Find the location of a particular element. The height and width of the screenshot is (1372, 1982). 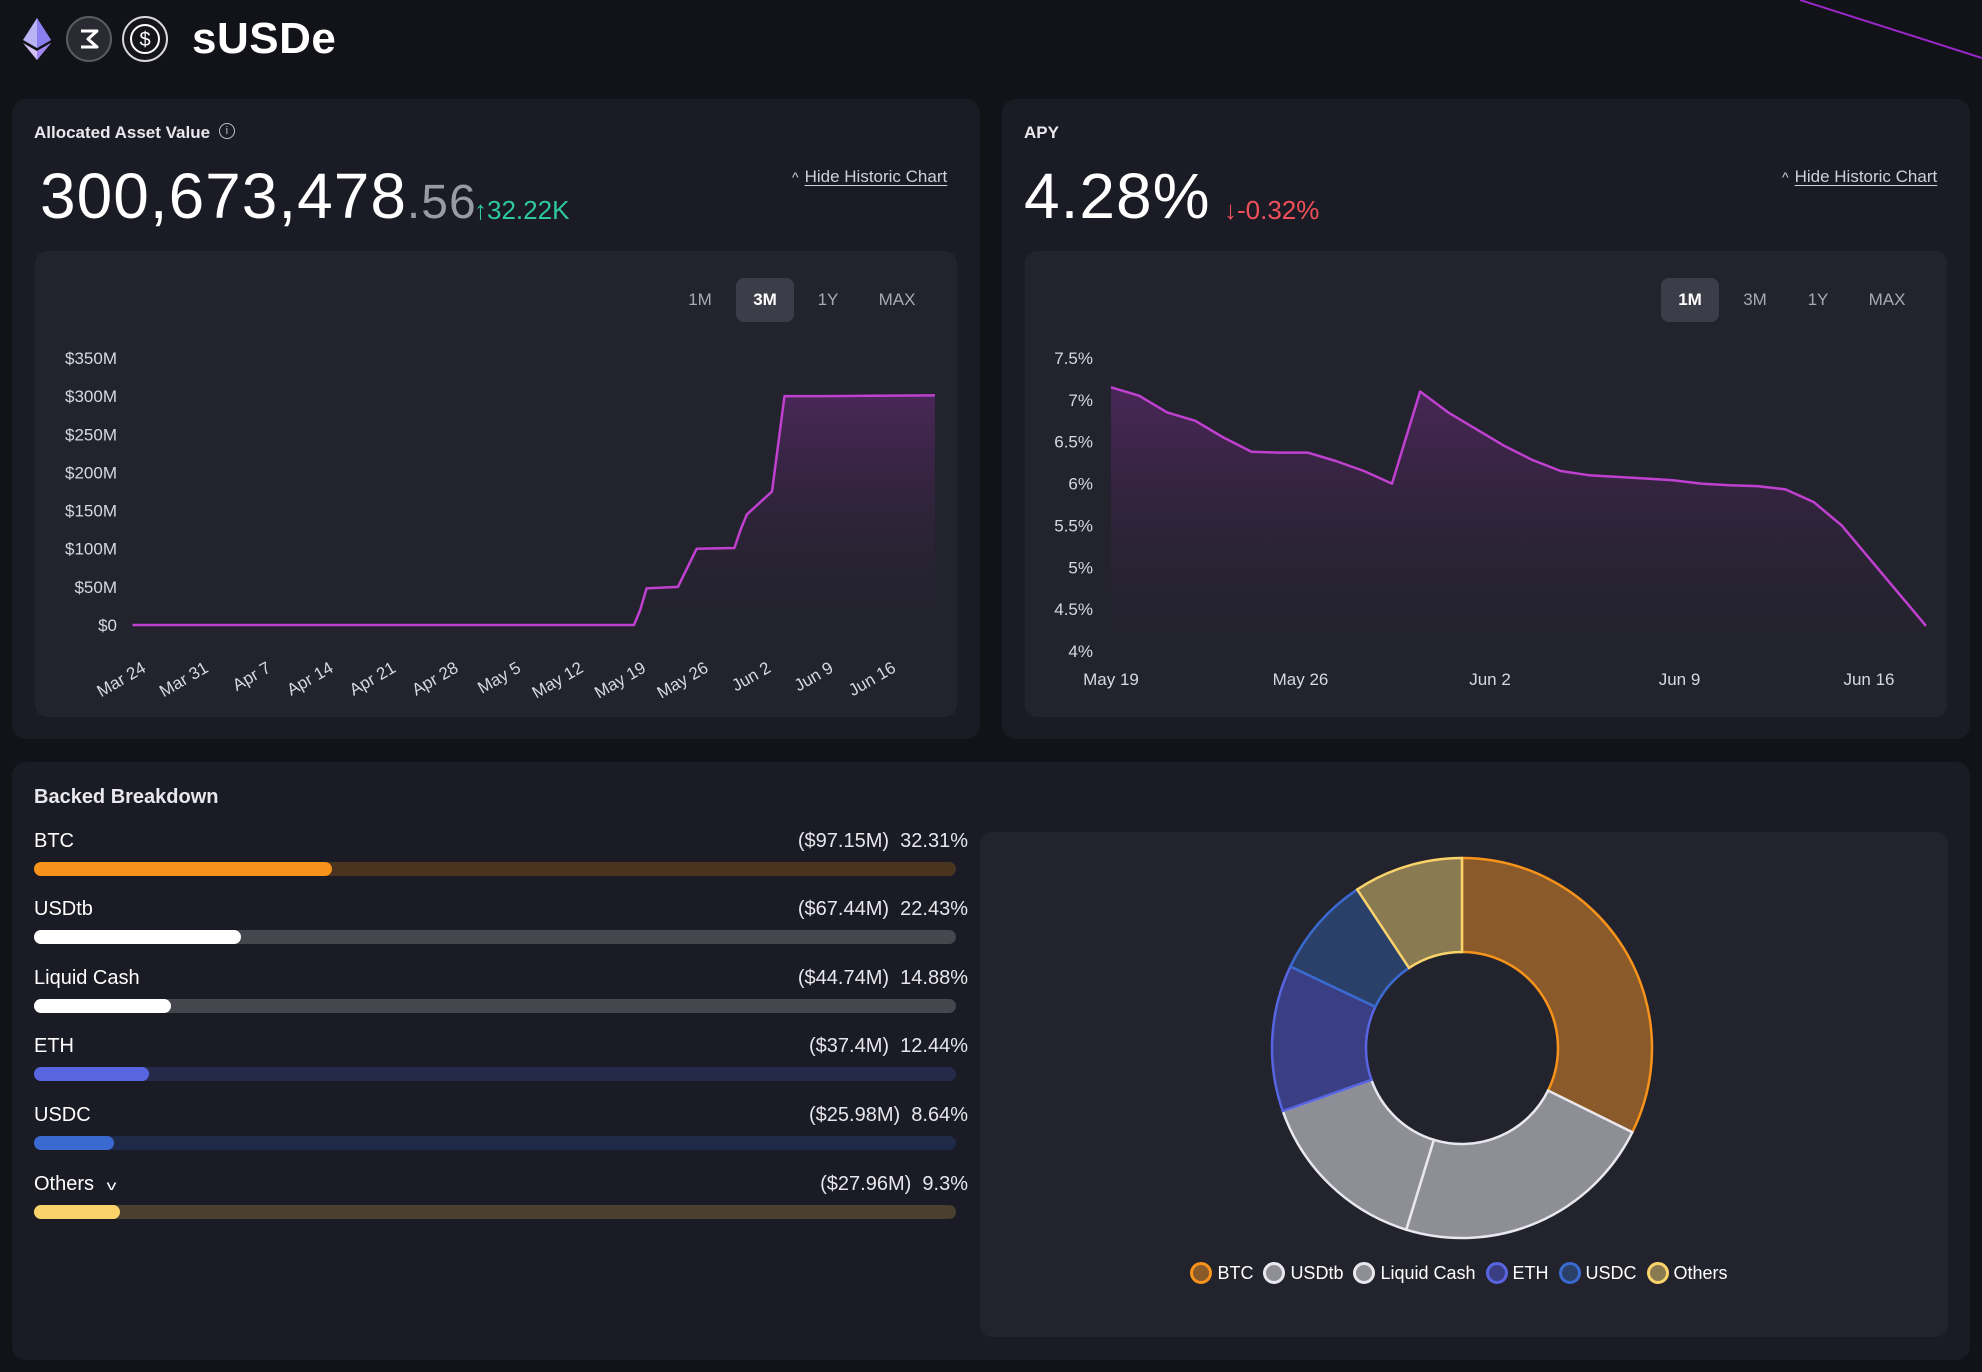

y-tick-label: 5% is located at coordinates (1080, 567).